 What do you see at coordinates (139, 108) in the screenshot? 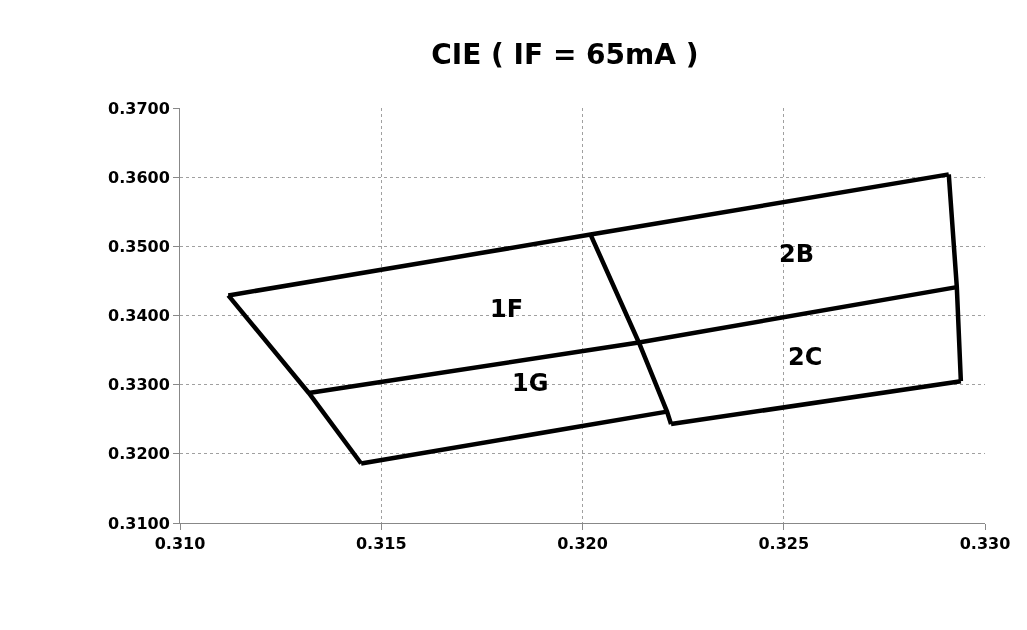
I see `y-tick-label: 0.3700` at bounding box center [139, 108].